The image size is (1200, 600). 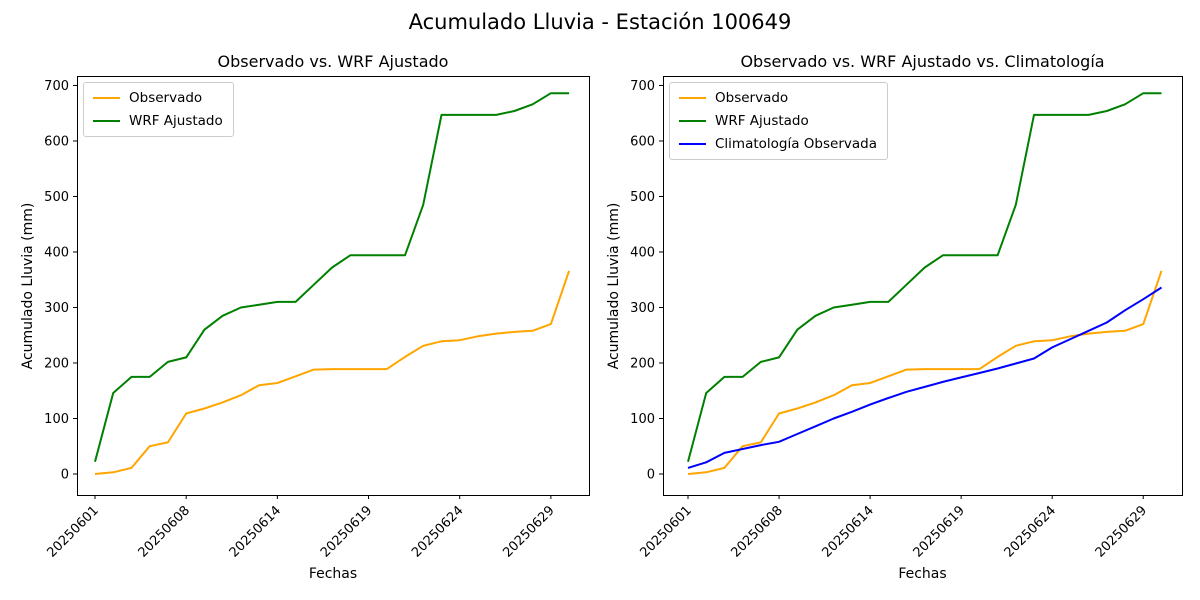 What do you see at coordinates (28, 286) in the screenshot?
I see `y-axis-label-left: Acumulado Lluvia (mm)` at bounding box center [28, 286].